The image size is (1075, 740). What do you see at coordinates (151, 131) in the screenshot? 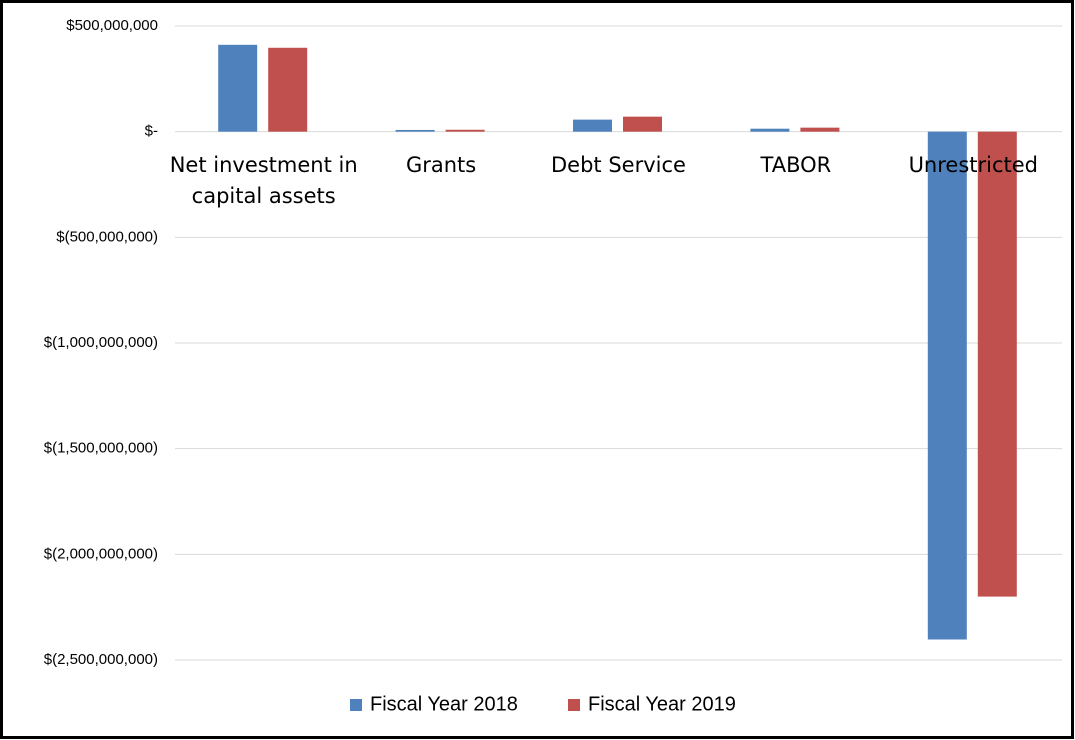
I see `y-tick-label: $-` at bounding box center [151, 131].